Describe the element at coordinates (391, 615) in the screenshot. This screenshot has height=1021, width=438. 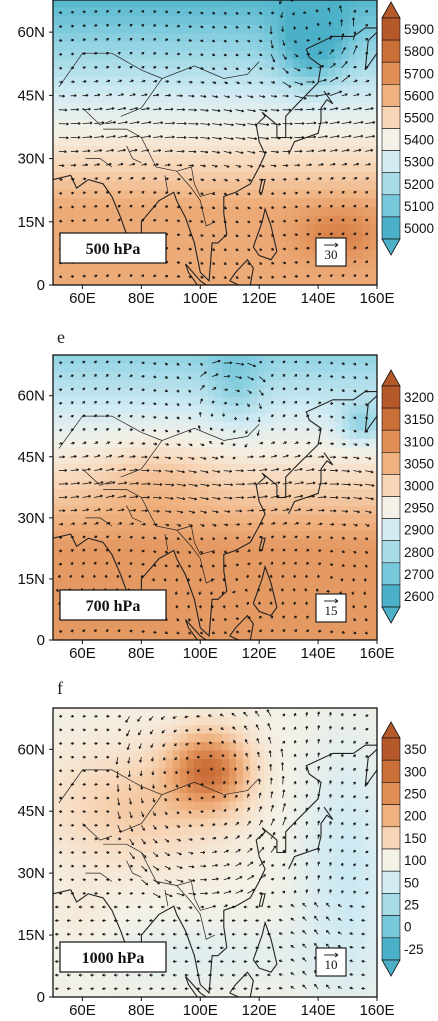
I see `colorbar-bottom-triangle` at that location.